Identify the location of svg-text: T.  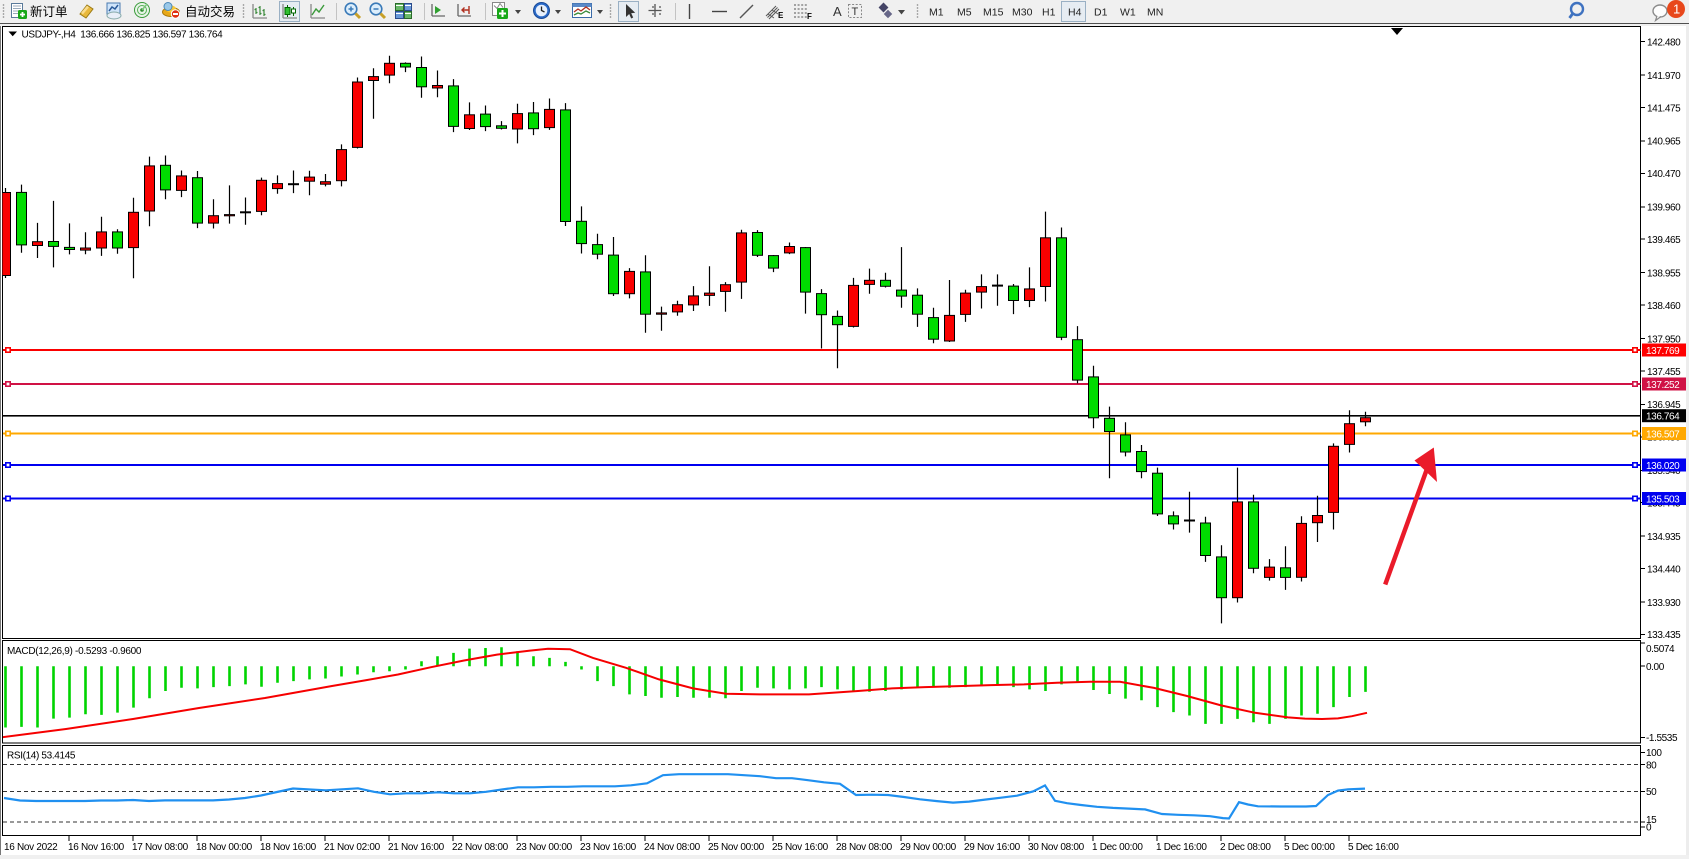
(855, 12).